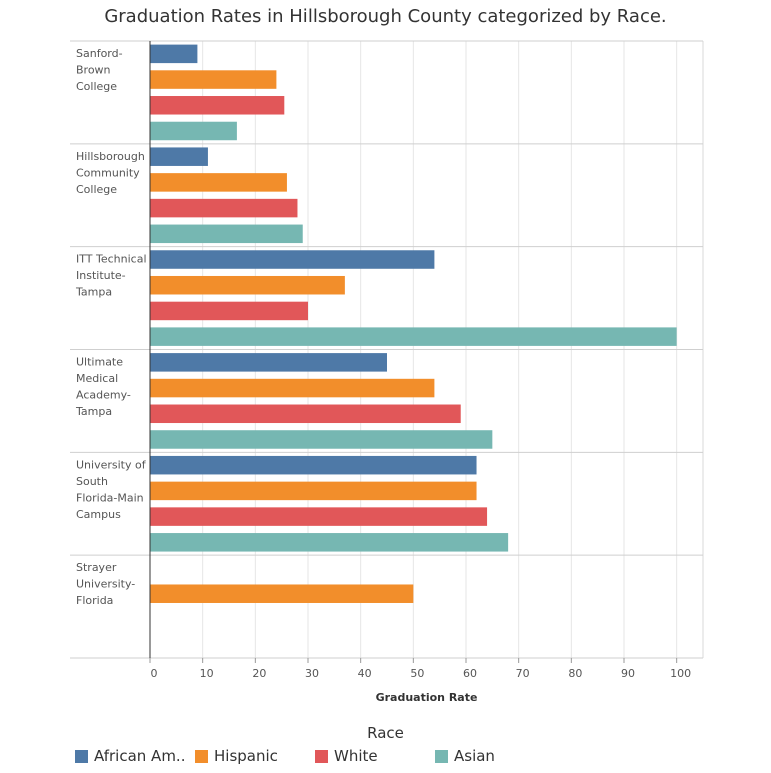  I want to click on legend-label: Asian, so click(474, 756).